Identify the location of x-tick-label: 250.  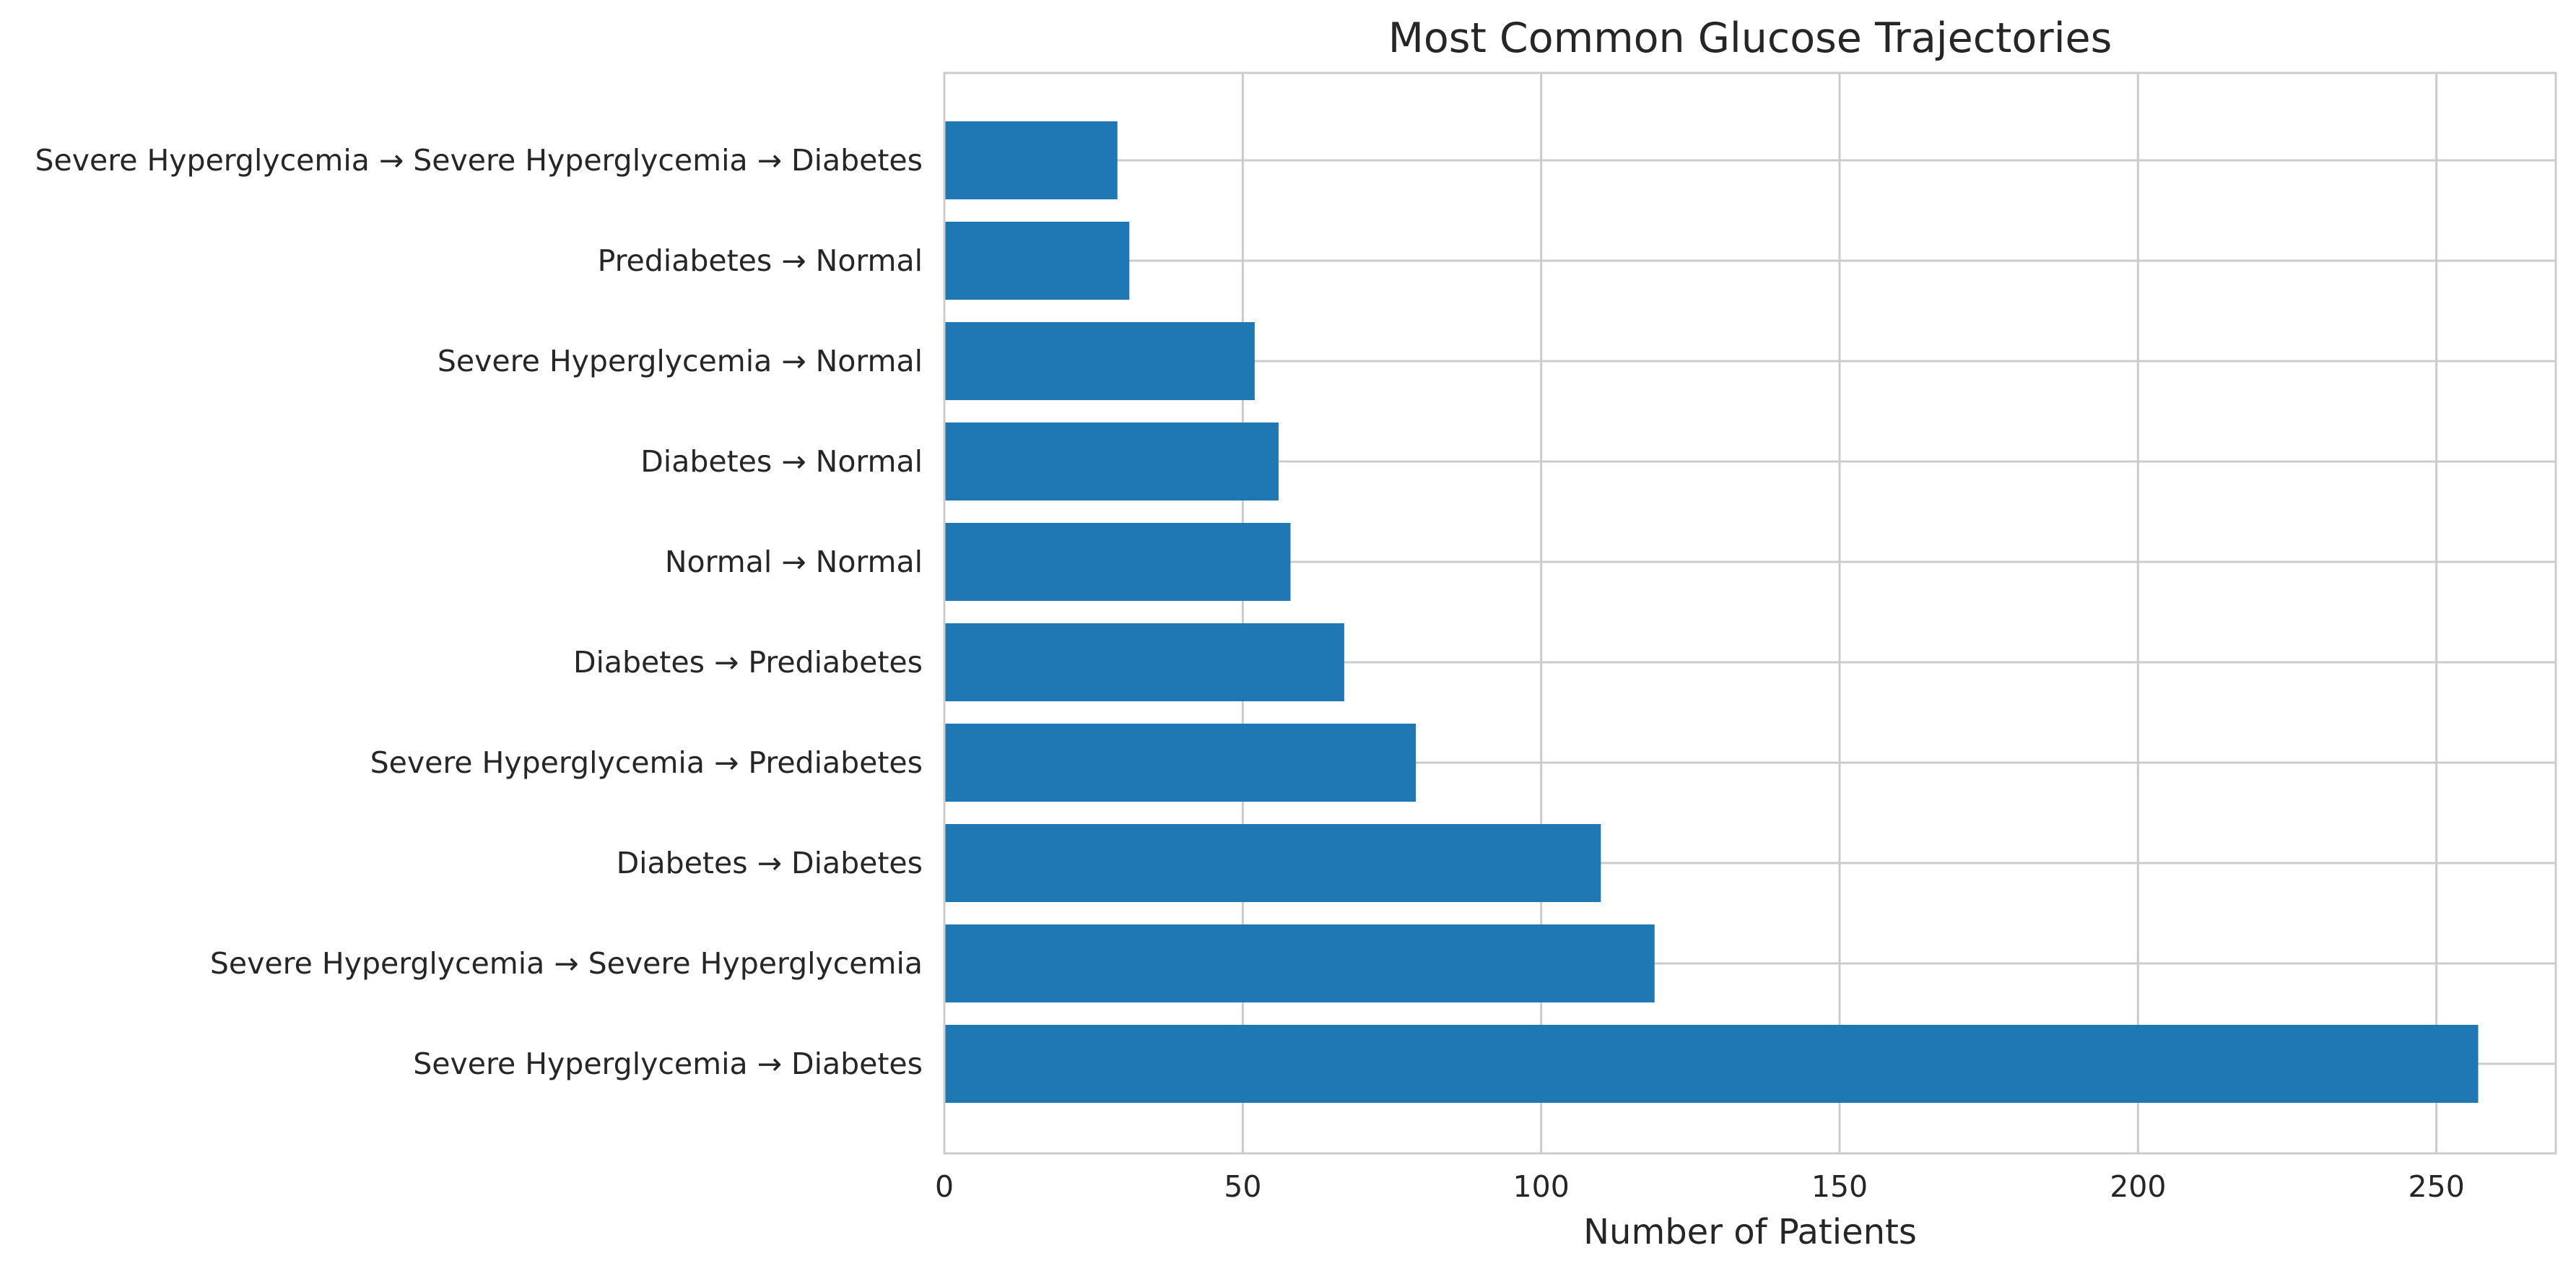
(2437, 1186).